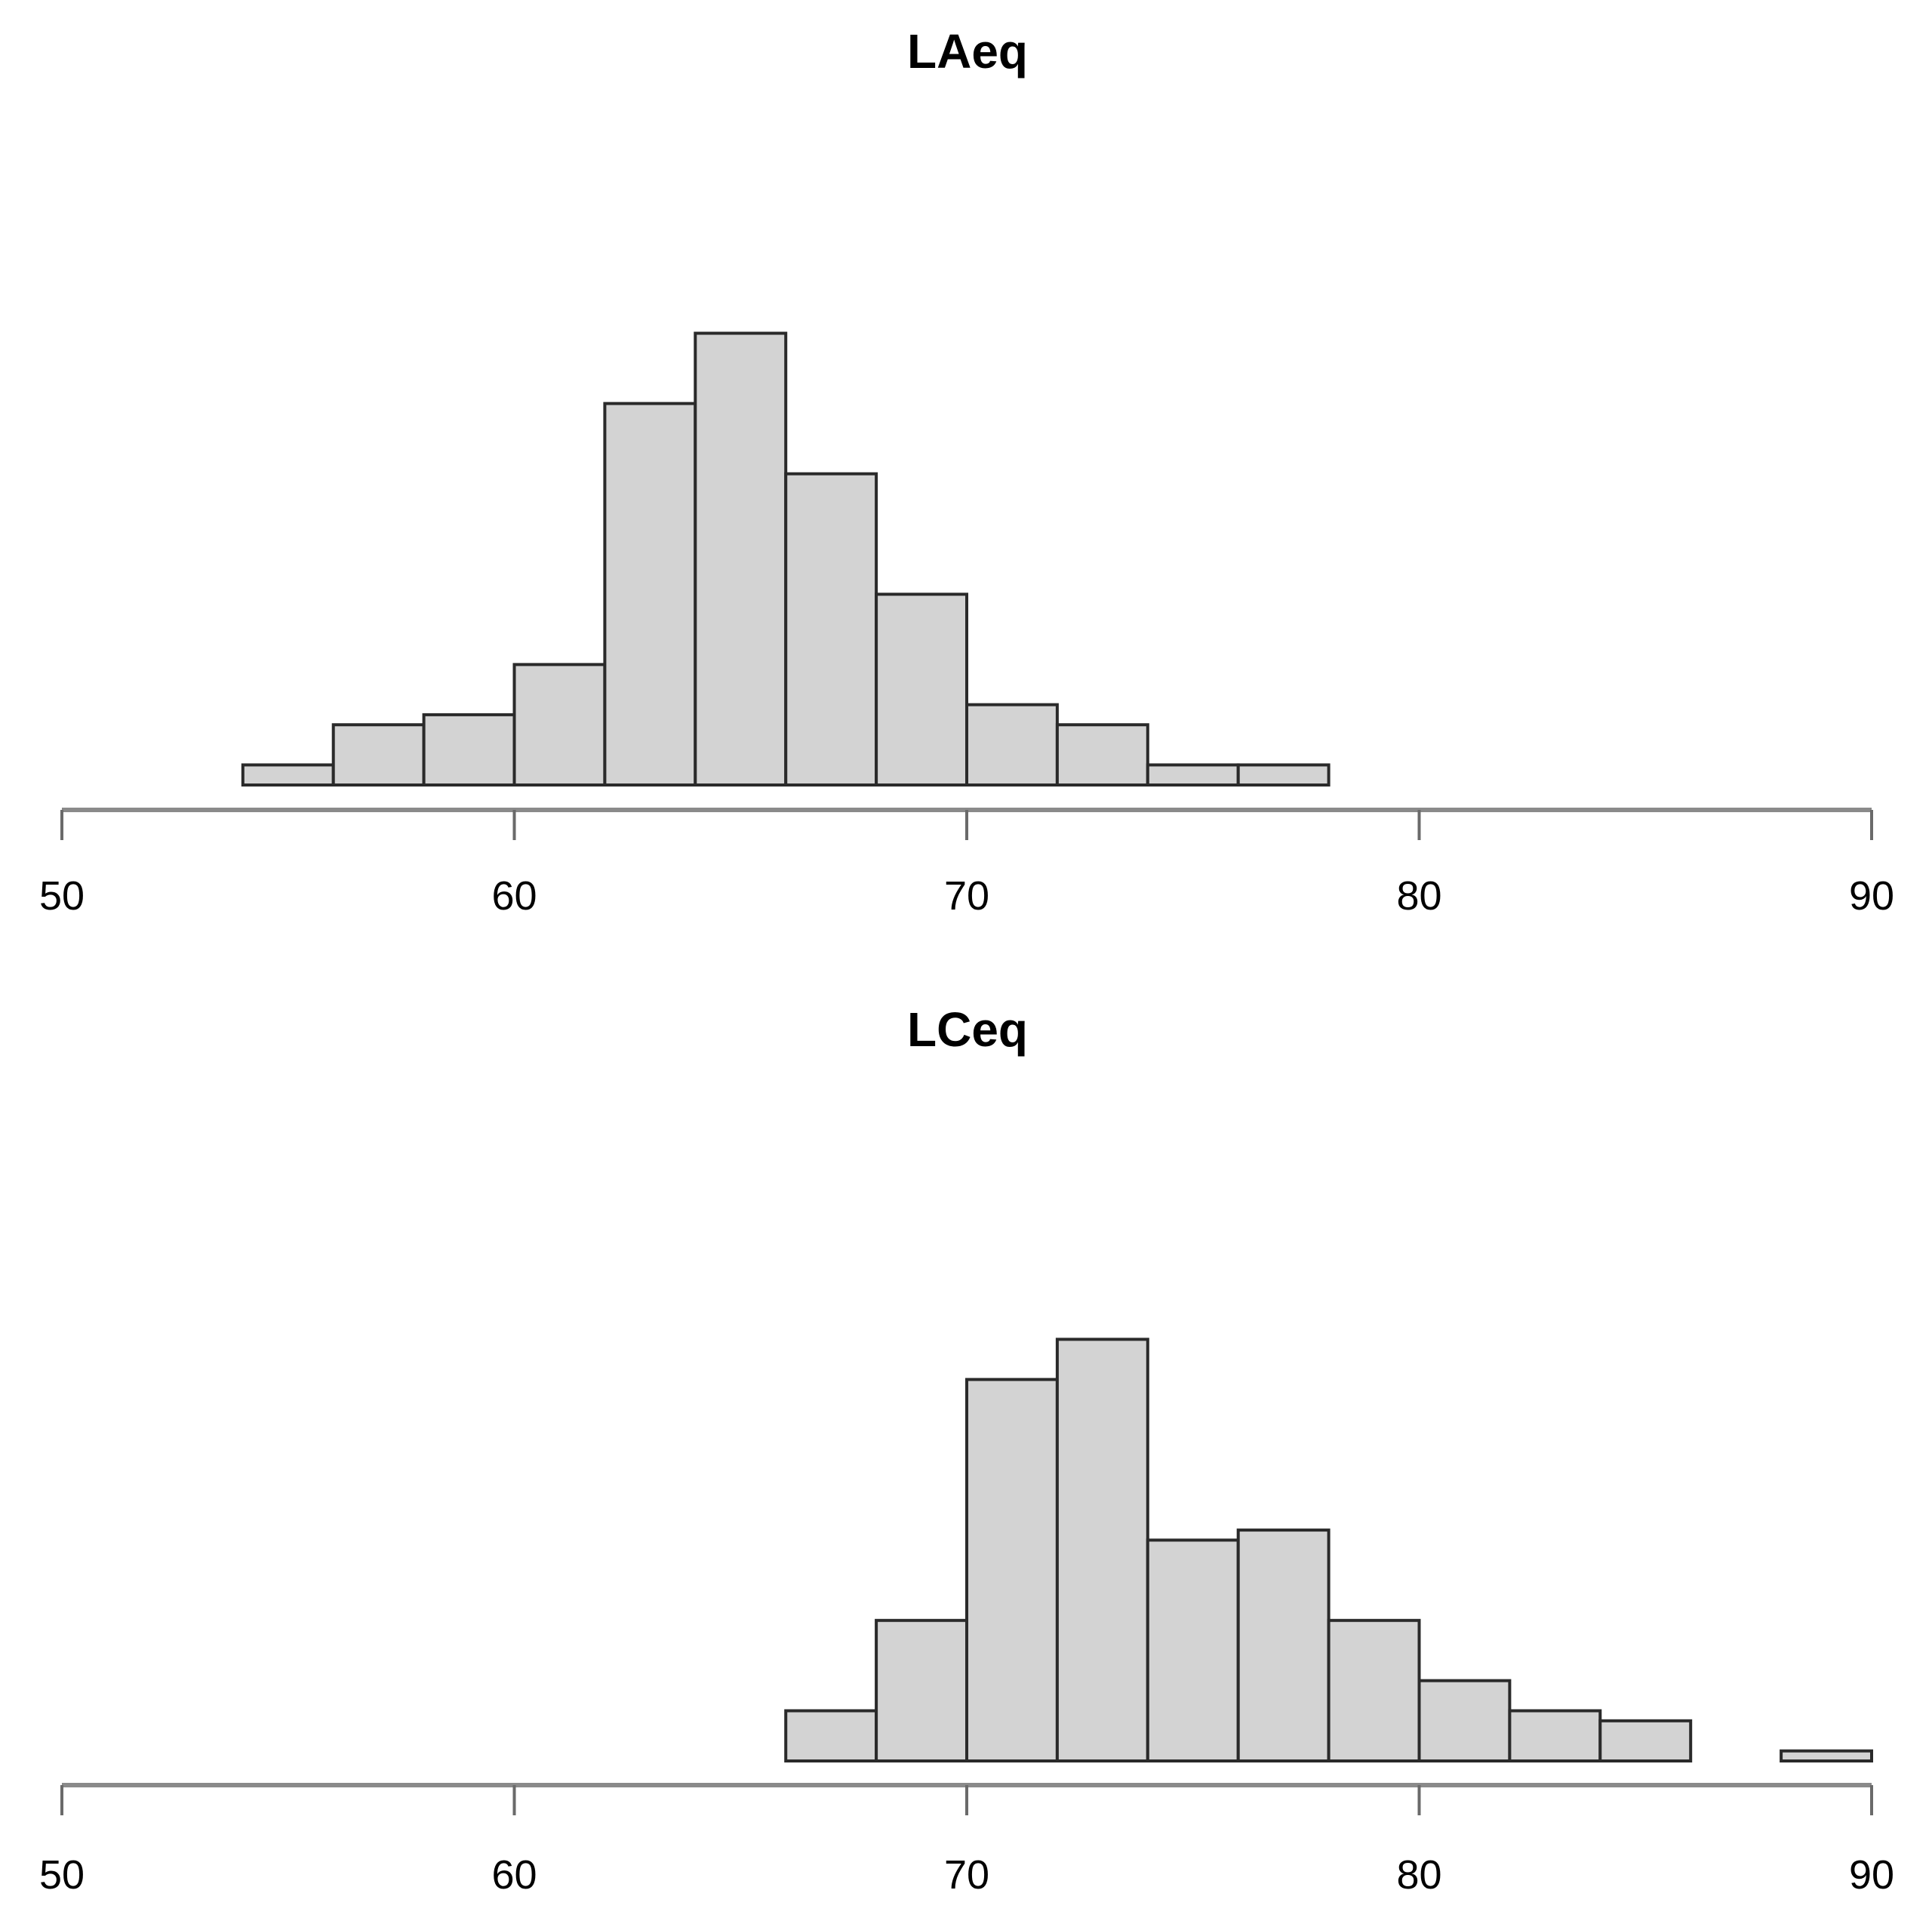 This screenshot has height=1924, width=1932. Describe the element at coordinates (966, 1875) in the screenshot. I see `lceq-tick-label-70: 70` at that location.